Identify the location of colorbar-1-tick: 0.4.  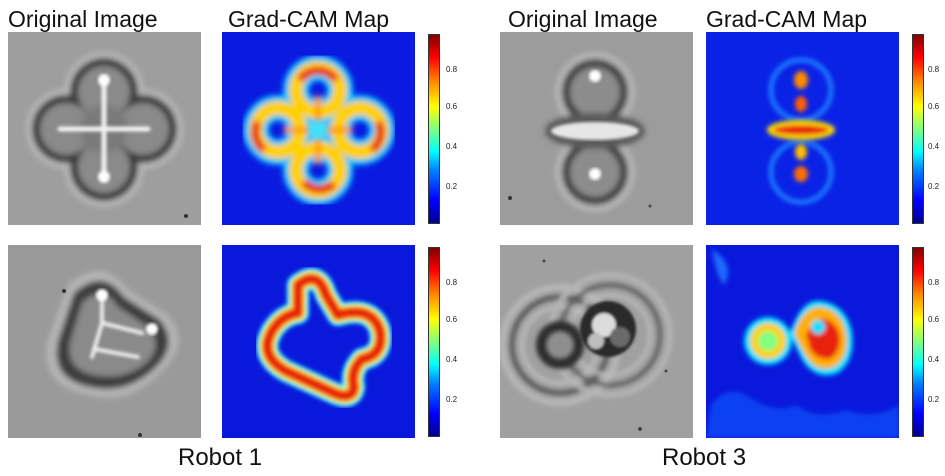
(452, 146).